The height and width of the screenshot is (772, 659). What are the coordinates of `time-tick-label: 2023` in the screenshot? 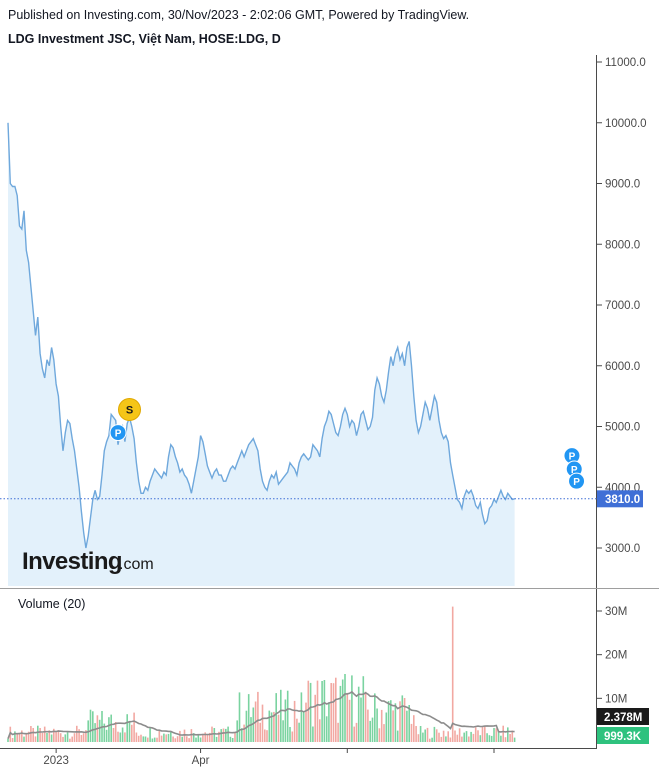 It's located at (56, 761).